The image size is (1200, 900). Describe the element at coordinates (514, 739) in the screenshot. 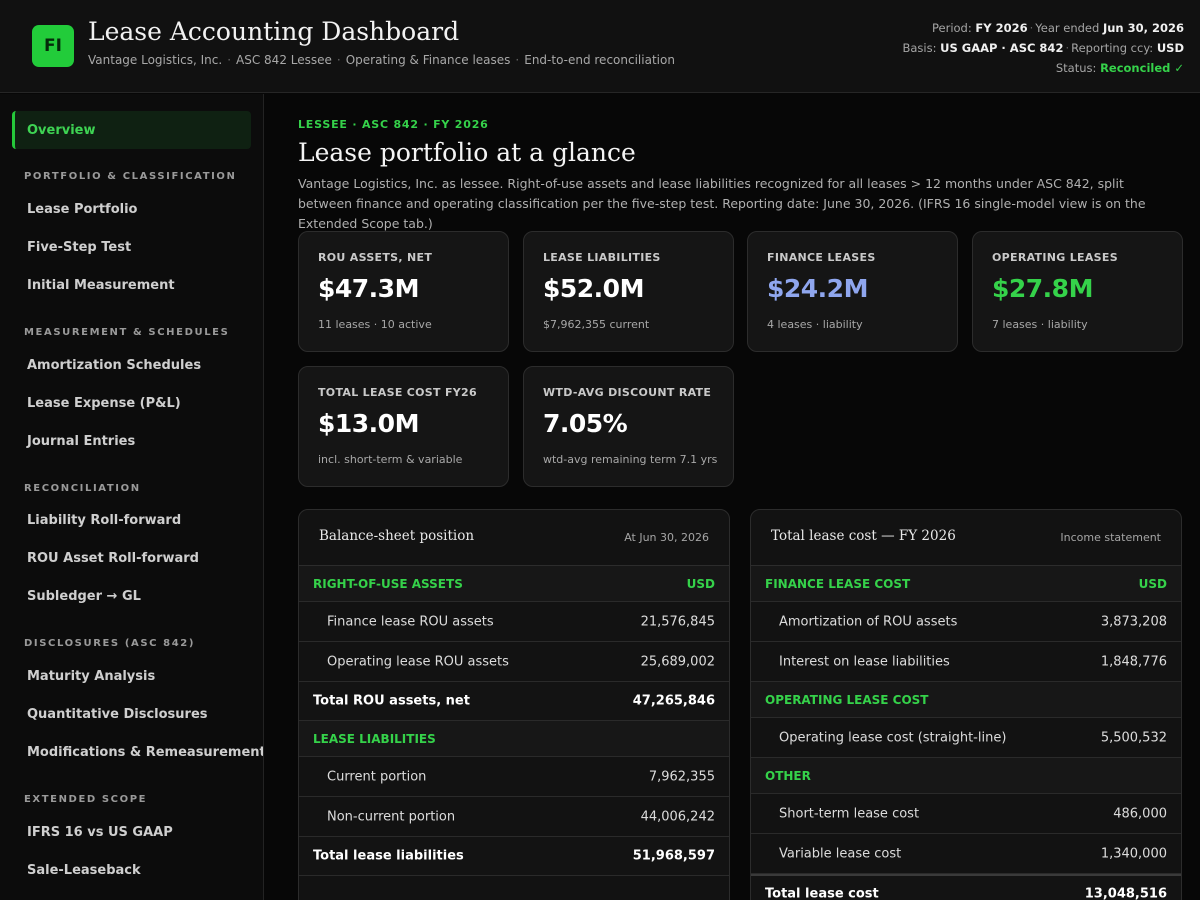

I see `table-section-header: LEASE LIABILITIES` at that location.